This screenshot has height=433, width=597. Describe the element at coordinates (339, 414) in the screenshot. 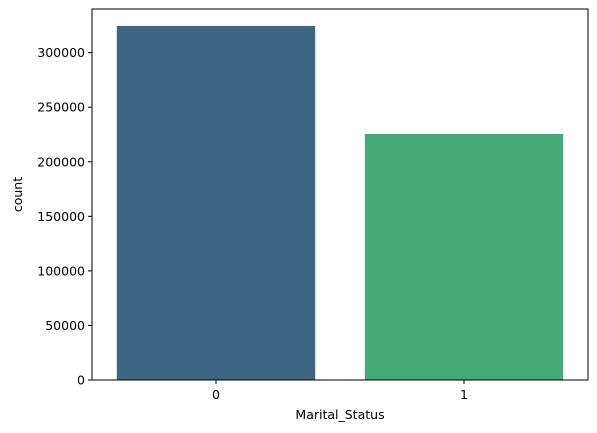

I see `x-axis-label: Marital_Status` at that location.